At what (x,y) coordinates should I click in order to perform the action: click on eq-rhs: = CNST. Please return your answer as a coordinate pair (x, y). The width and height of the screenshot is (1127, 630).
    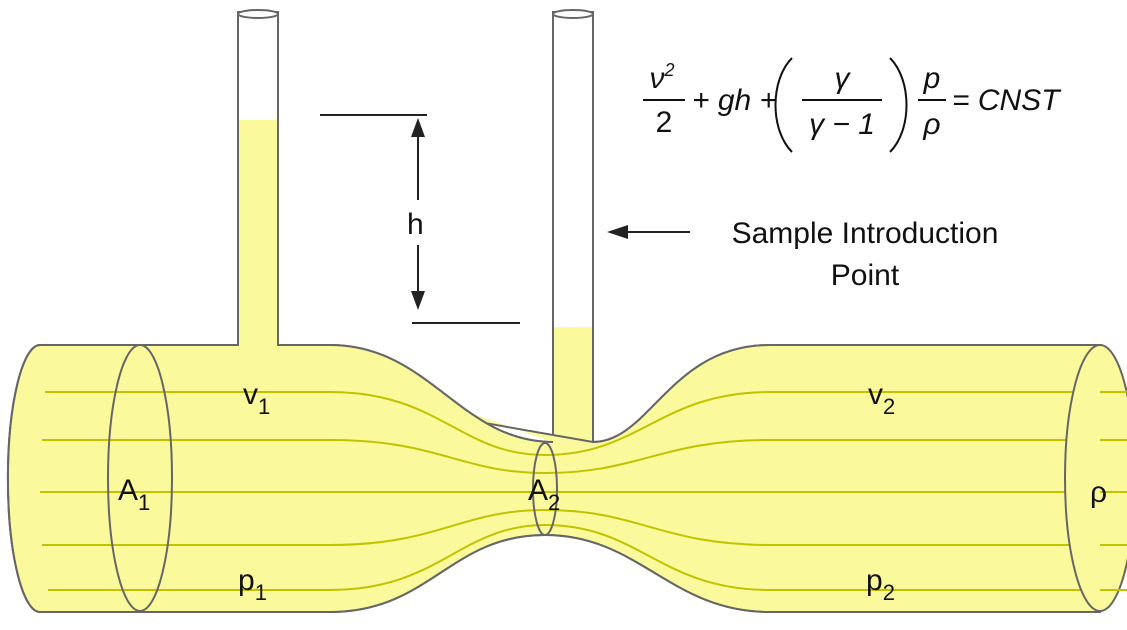
    Looking at the image, I should click on (1007, 100).